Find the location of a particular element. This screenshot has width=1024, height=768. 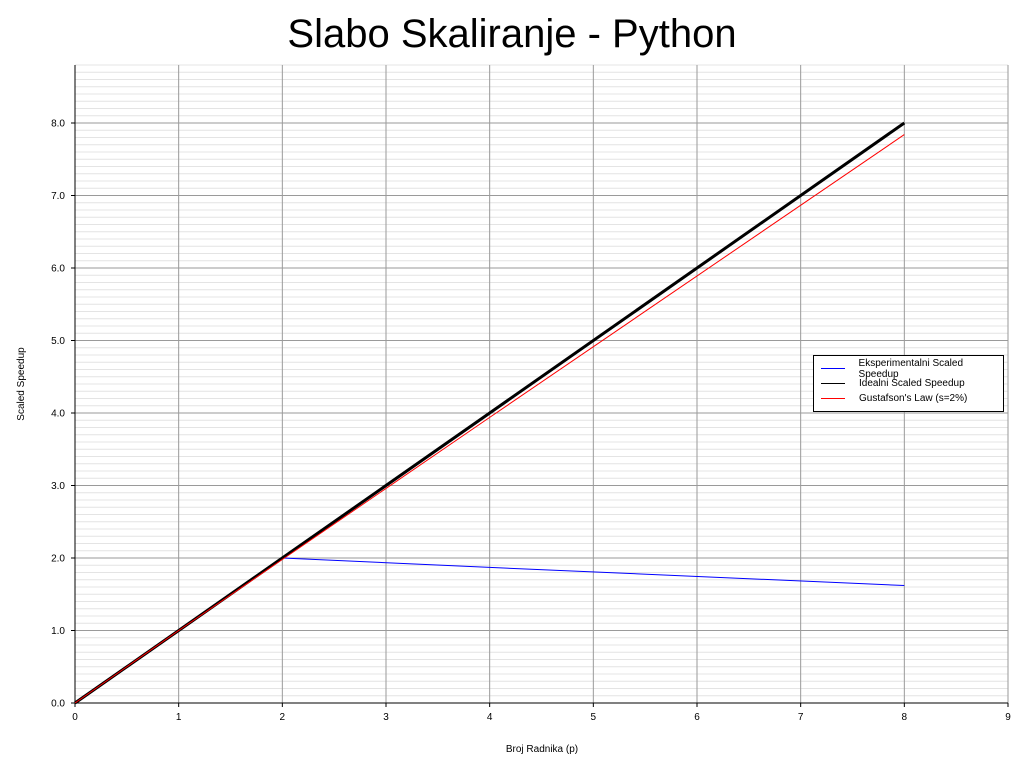

legend-label: Gustafson's Law (s=2%) is located at coordinates (913, 398).